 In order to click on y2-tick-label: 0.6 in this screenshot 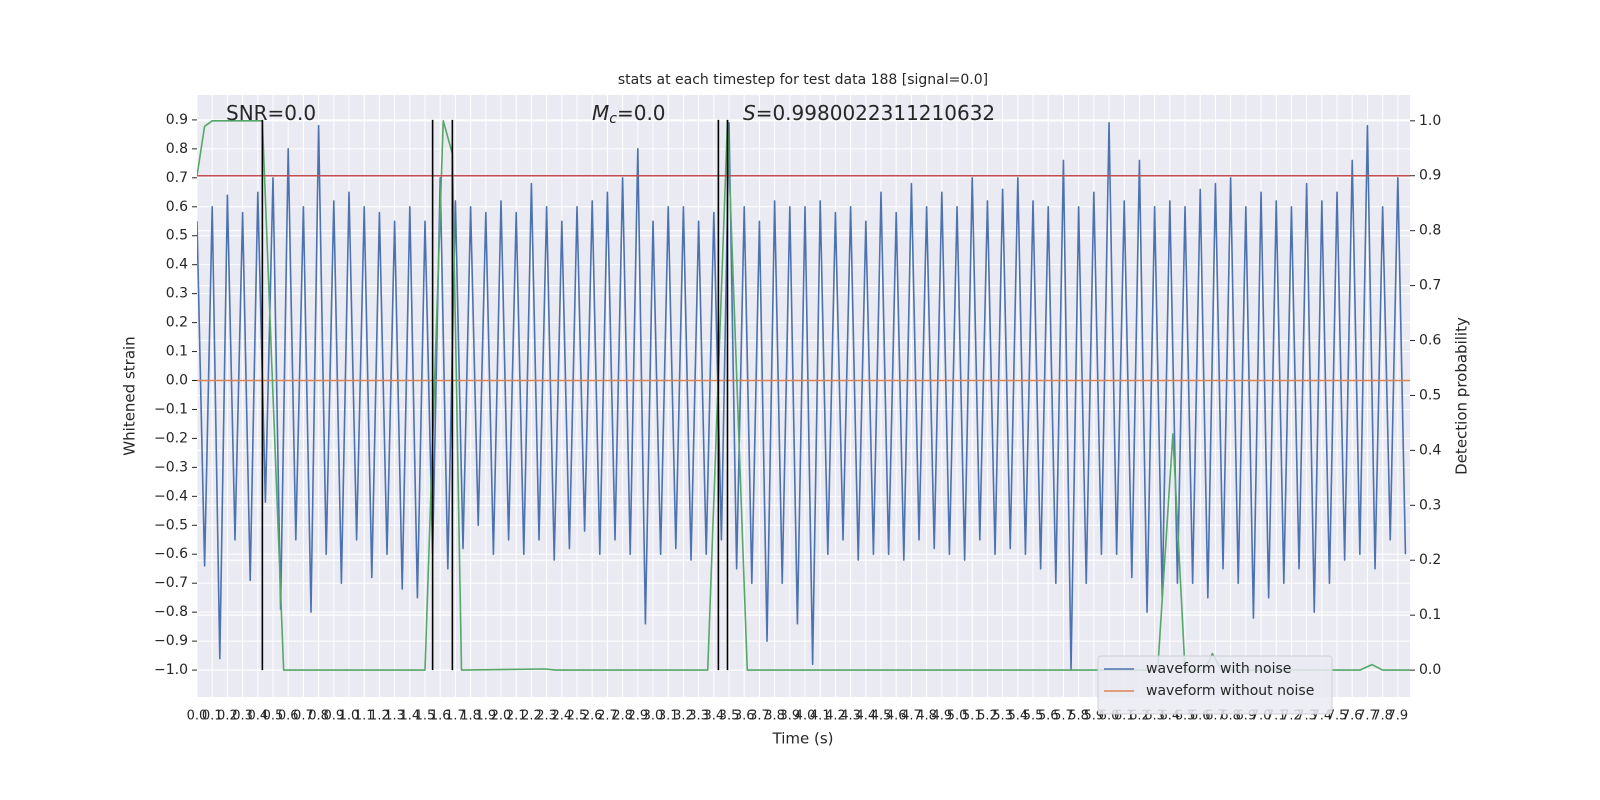, I will do `click(1430, 341)`.